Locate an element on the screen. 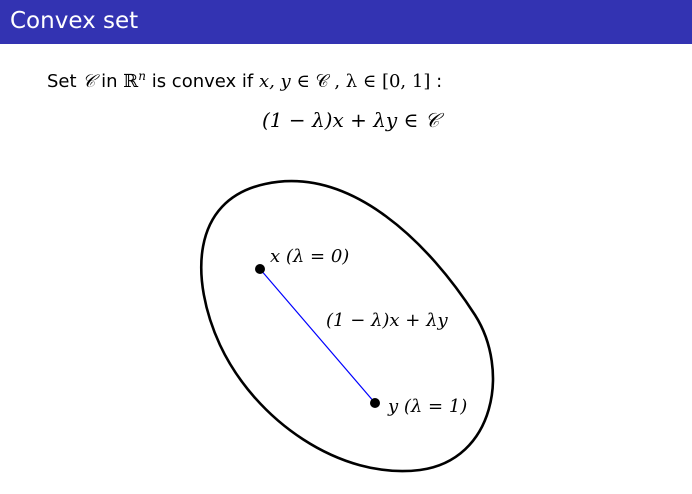 The height and width of the screenshot is (494, 692). definition-middle: is convex if is located at coordinates (202, 81).